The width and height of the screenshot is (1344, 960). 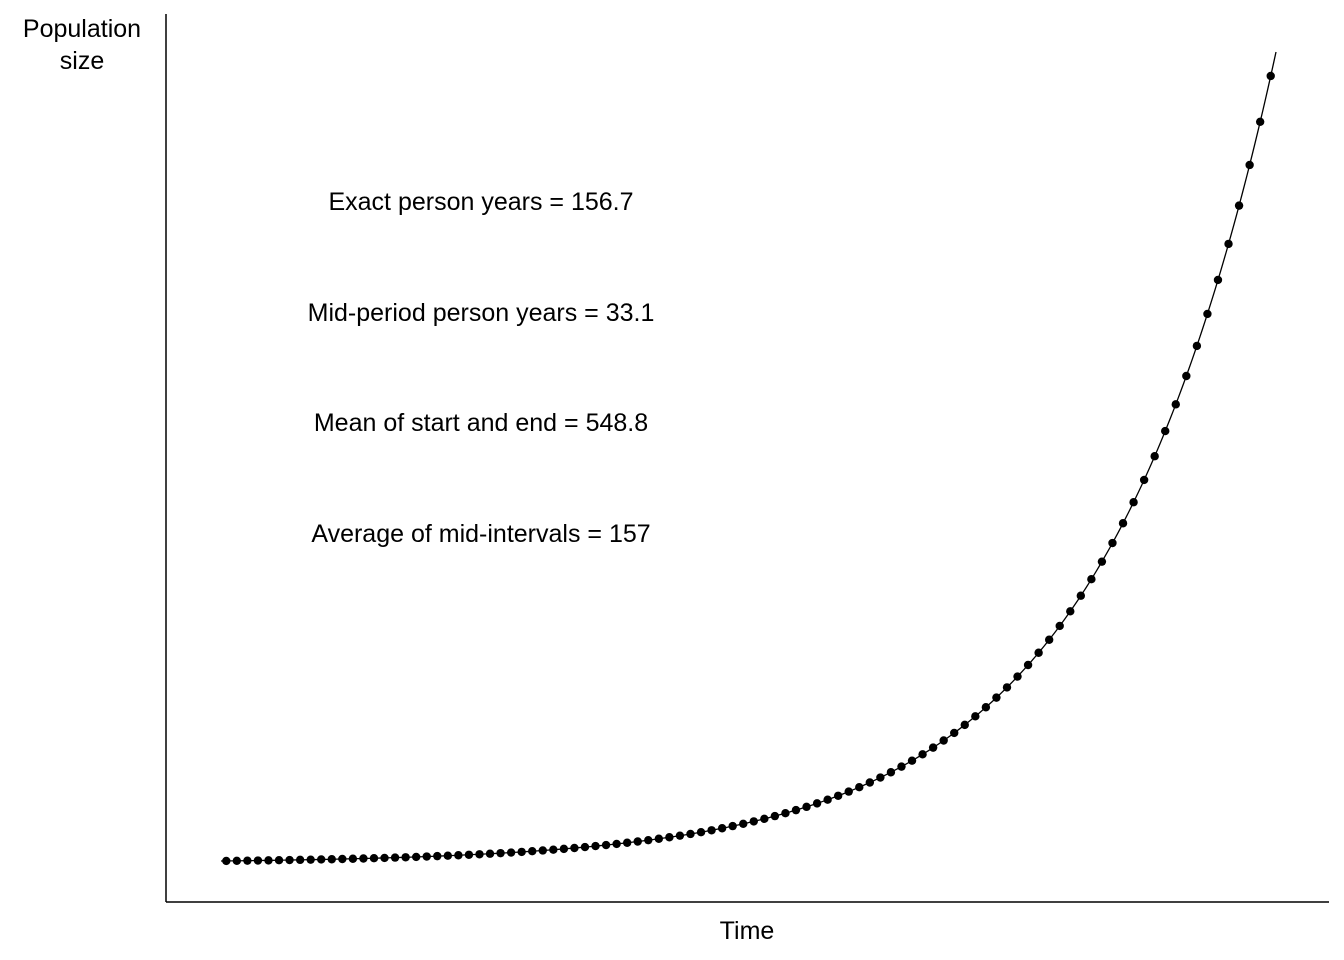 What do you see at coordinates (747, 931) in the screenshot?
I see `x-axis-label: Time` at bounding box center [747, 931].